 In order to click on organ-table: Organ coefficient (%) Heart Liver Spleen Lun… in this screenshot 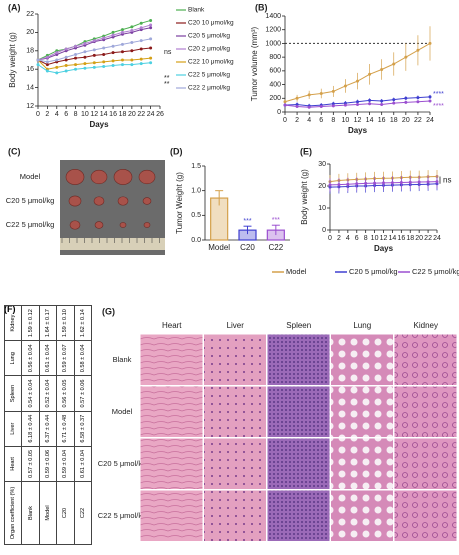, I will do `click(48, 425)`.